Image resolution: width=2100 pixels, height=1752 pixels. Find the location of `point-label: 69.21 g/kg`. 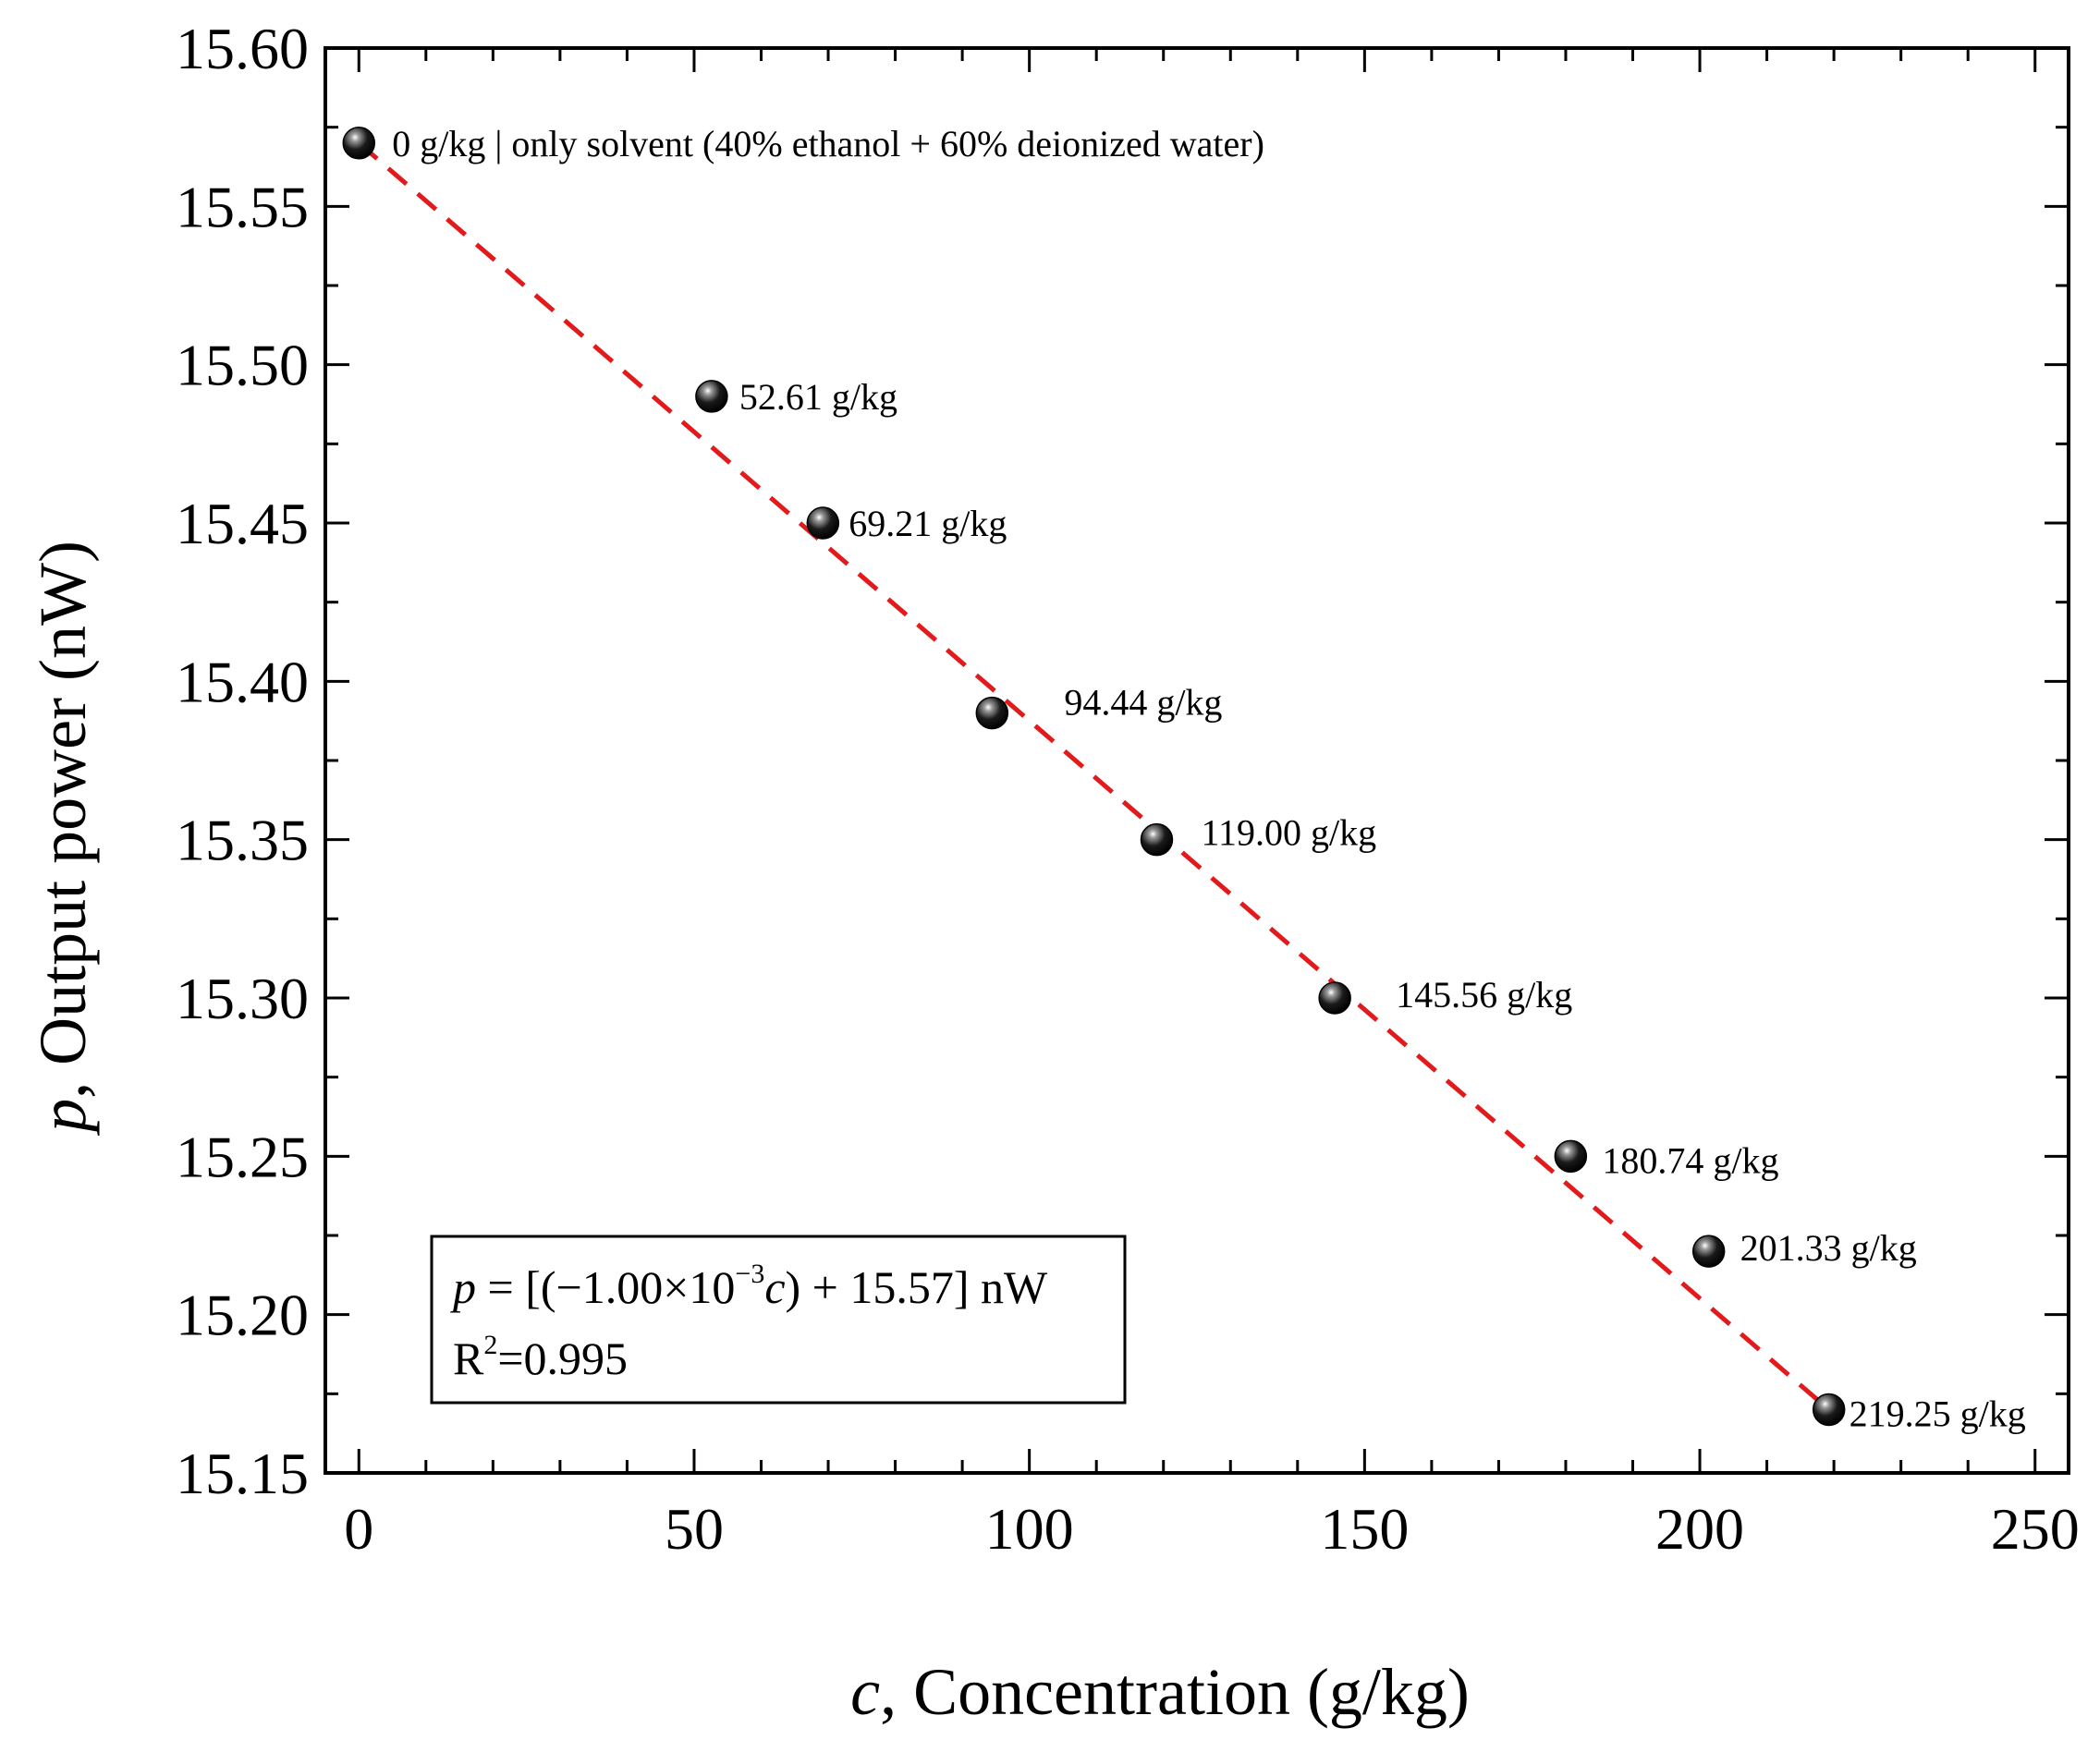

point-label: 69.21 g/kg is located at coordinates (928, 524).